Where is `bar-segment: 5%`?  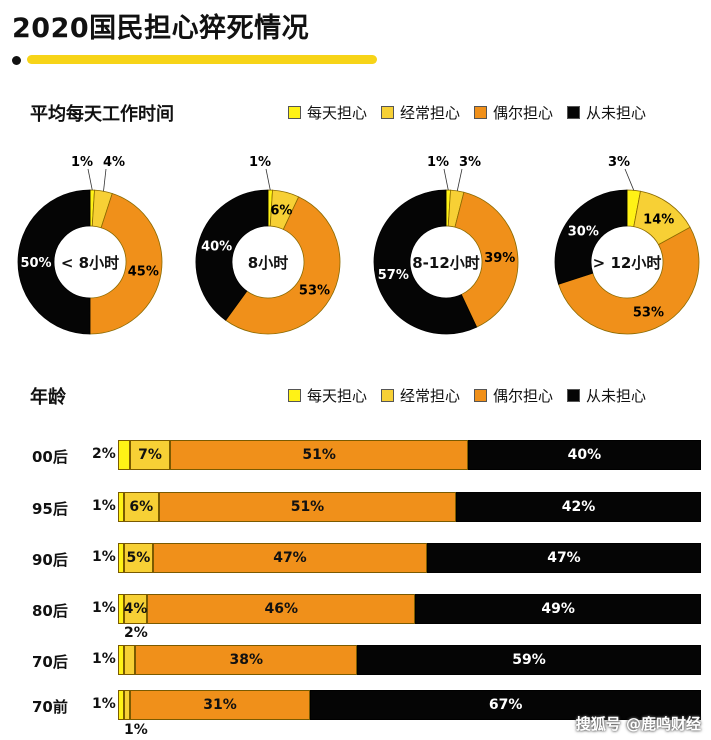
bar-segment: 5% is located at coordinates (138, 558).